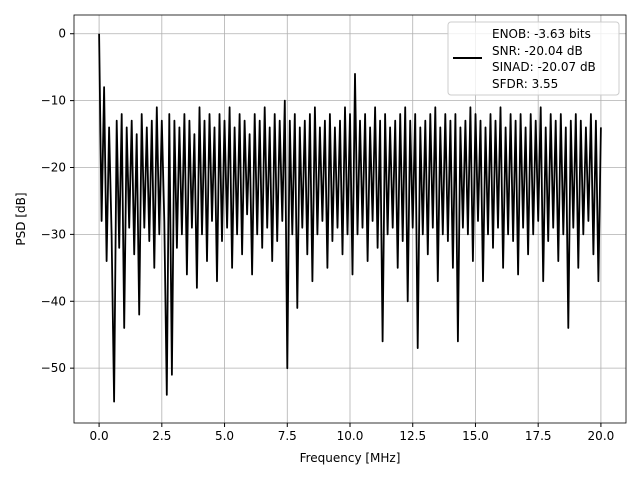  Describe the element at coordinates (53, 301) in the screenshot. I see `y-tick-label: −40` at that location.